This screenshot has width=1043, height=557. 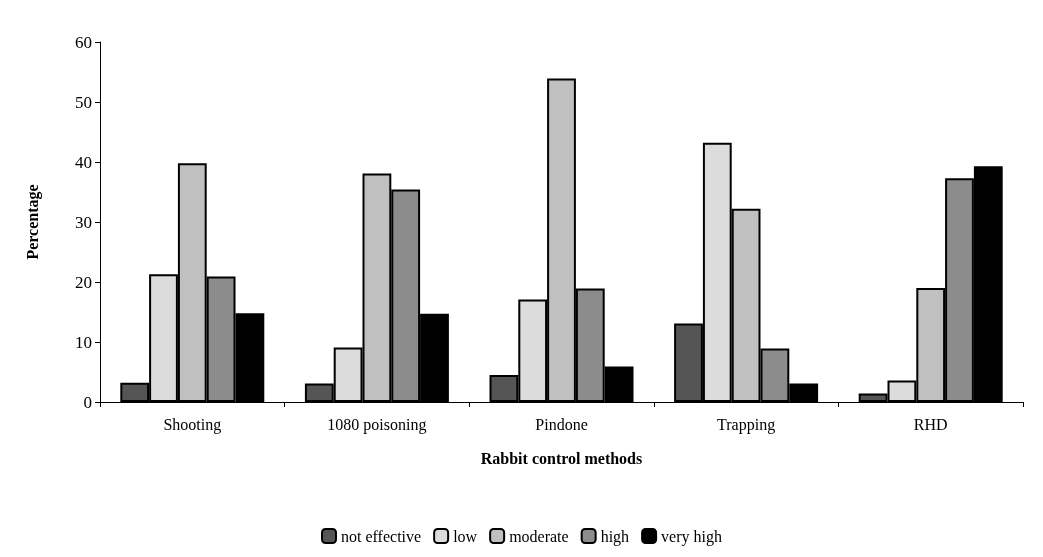 What do you see at coordinates (561, 424) in the screenshot?
I see `x-tick-label: Pindone` at bounding box center [561, 424].